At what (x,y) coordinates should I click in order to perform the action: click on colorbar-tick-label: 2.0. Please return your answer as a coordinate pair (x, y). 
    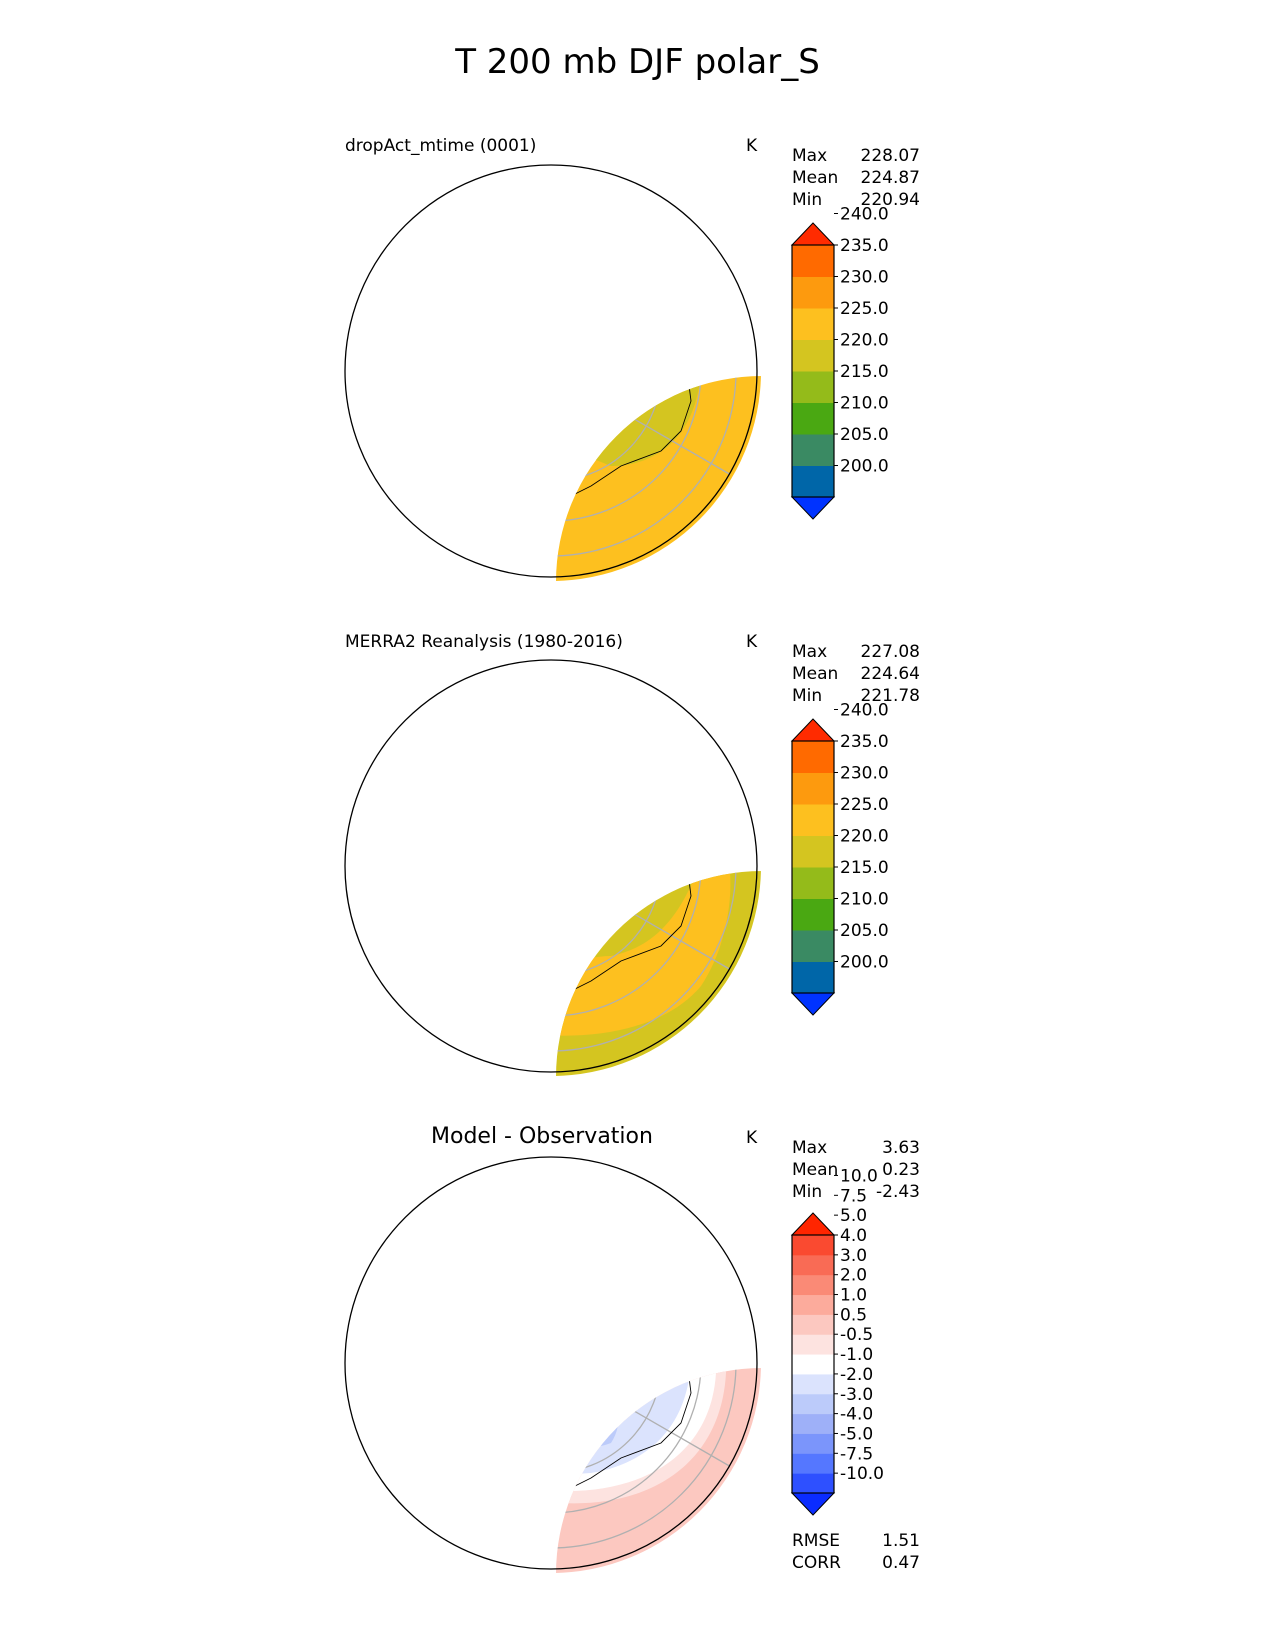
    Looking at the image, I should click on (853, 1276).